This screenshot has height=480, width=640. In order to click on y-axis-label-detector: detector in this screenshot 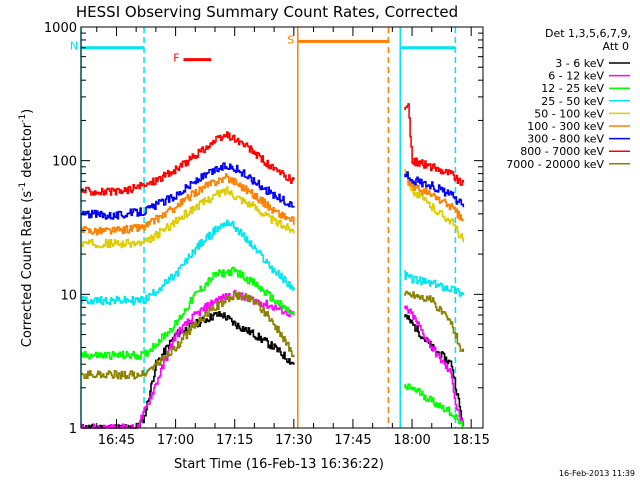, I will do `click(27, 152)`.